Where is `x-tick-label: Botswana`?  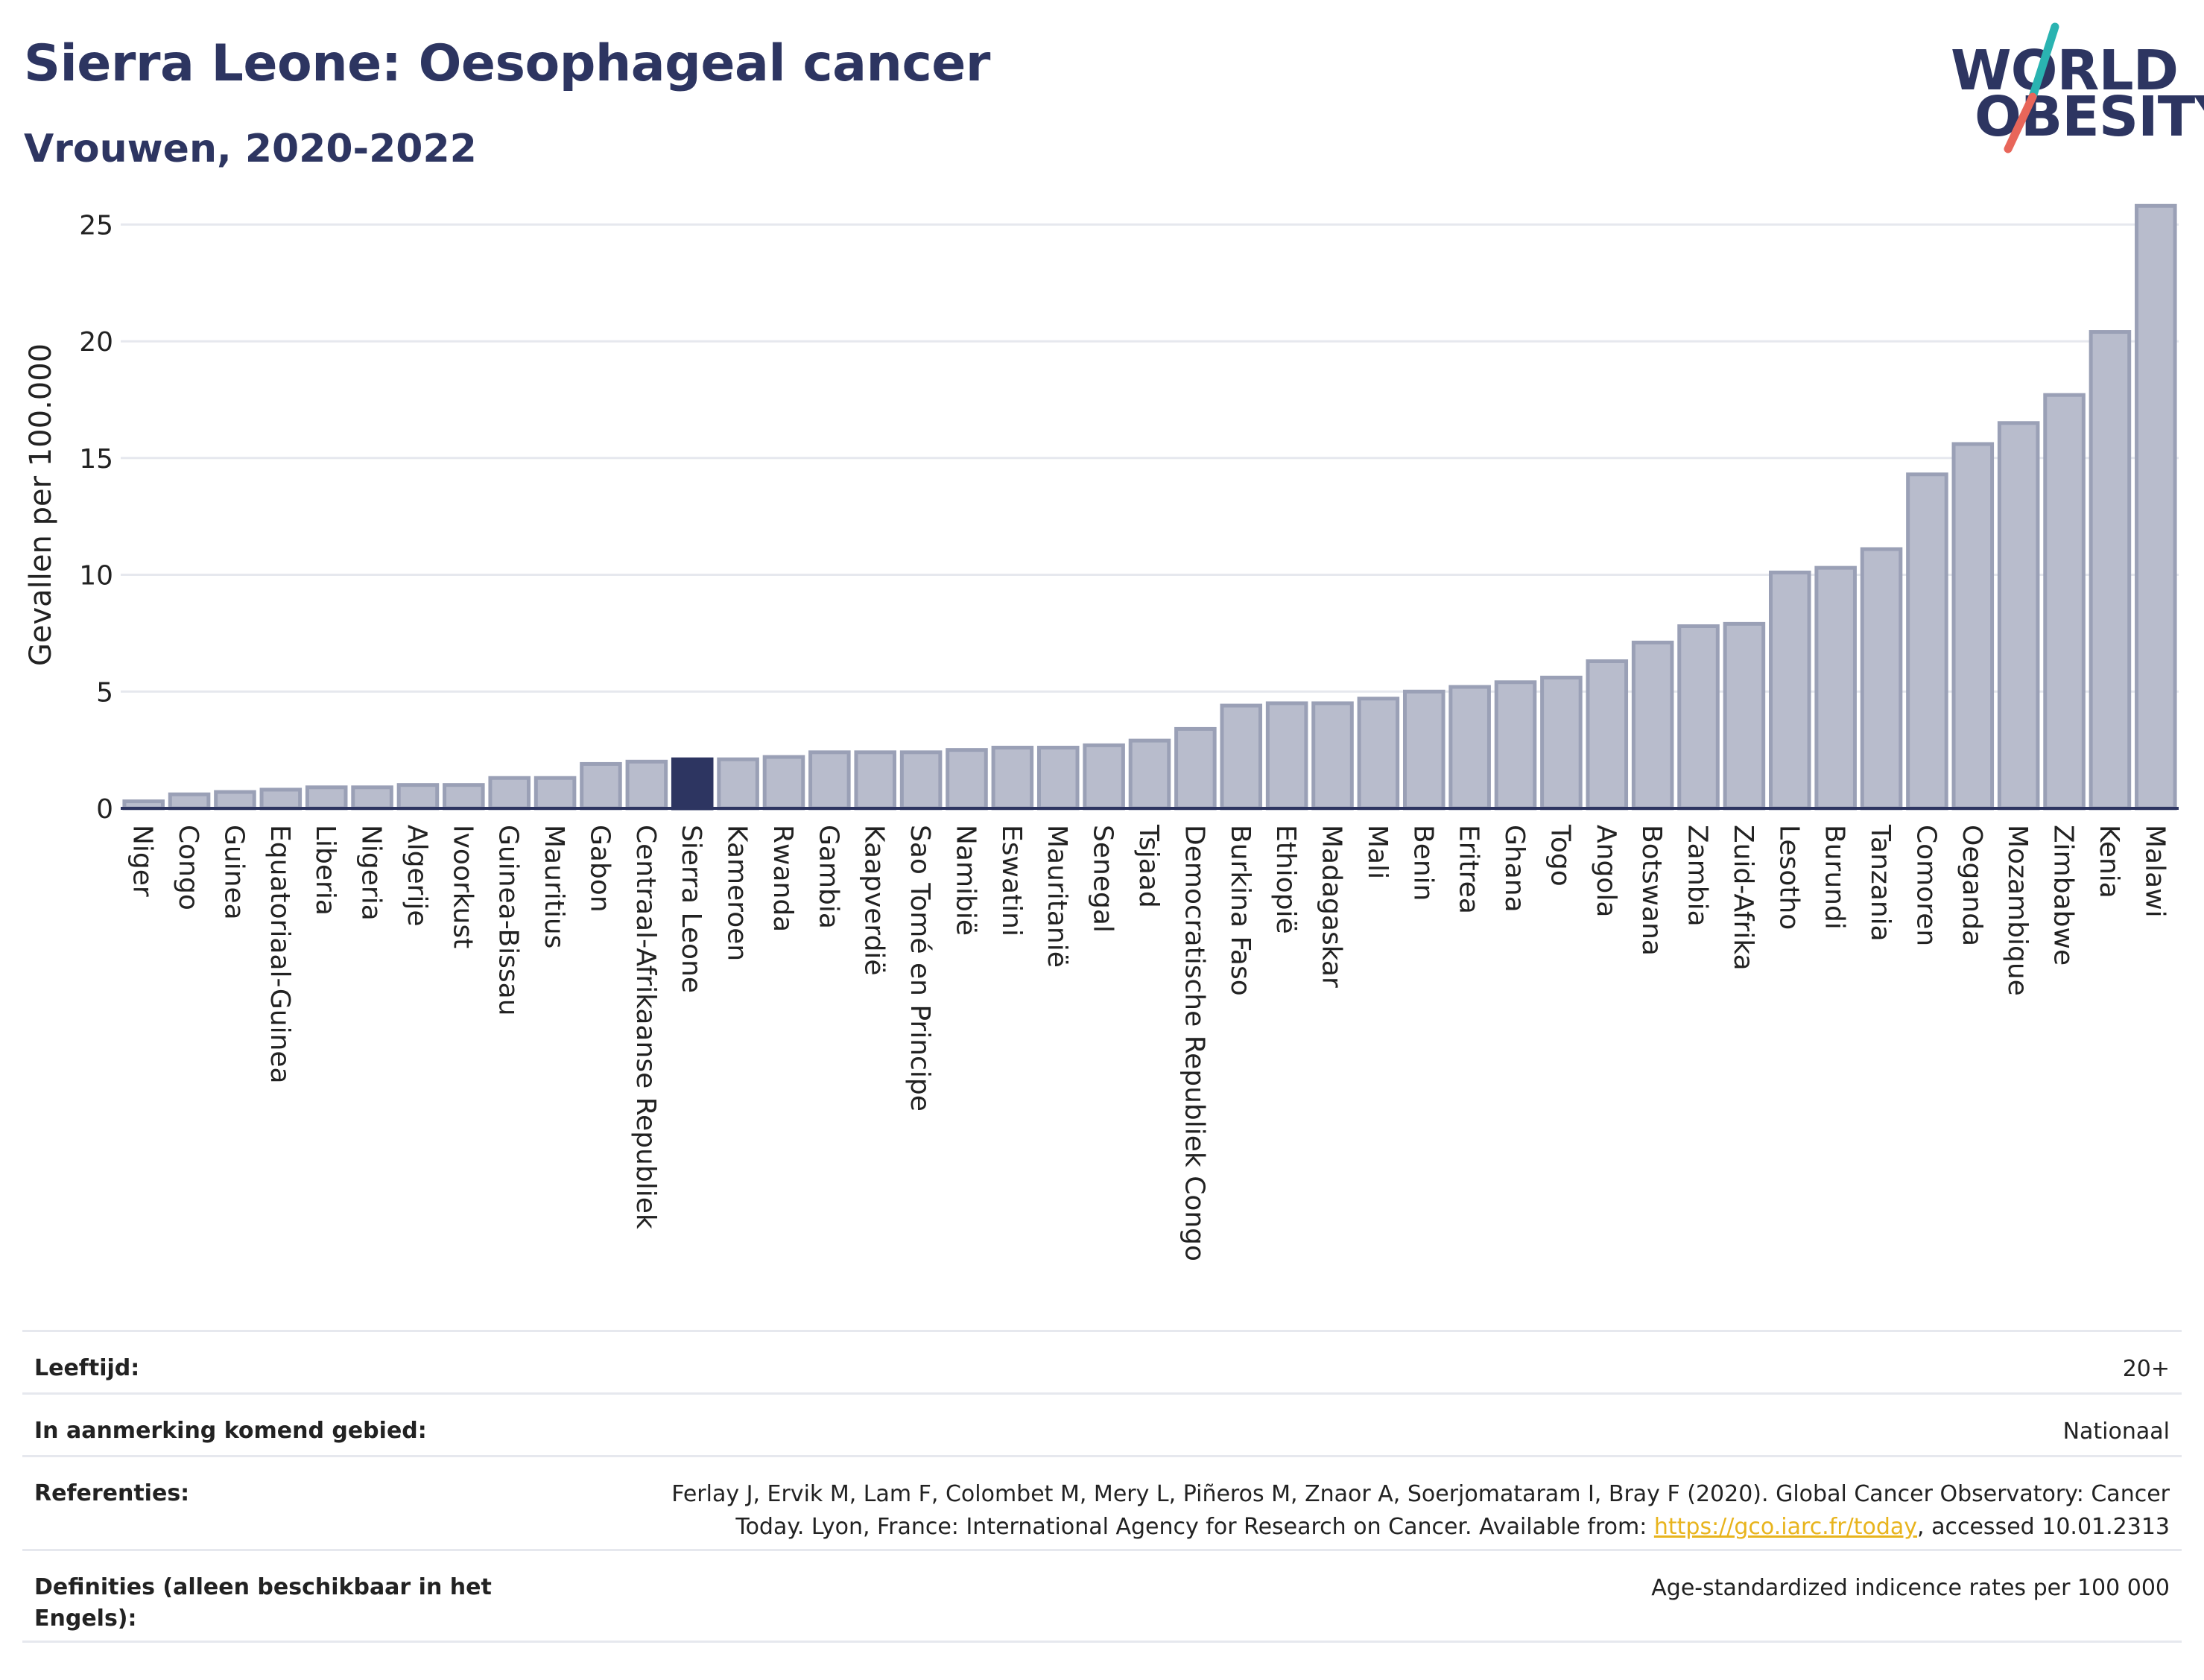
x-tick-label: Botswana is located at coordinates (1651, 890).